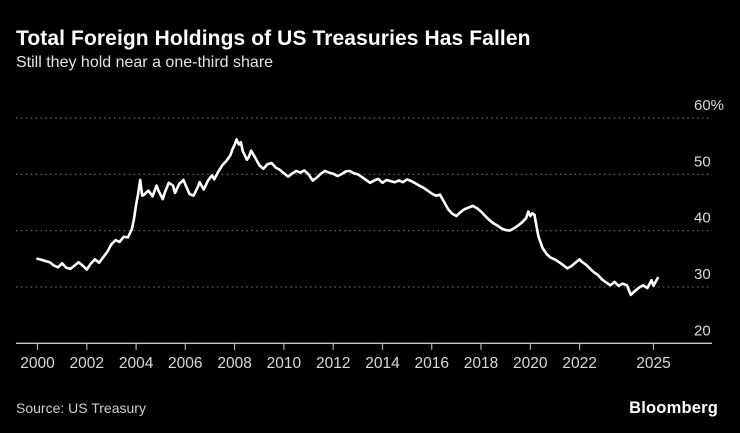 The height and width of the screenshot is (433, 740). I want to click on x-tick-label: 2016, so click(431, 363).